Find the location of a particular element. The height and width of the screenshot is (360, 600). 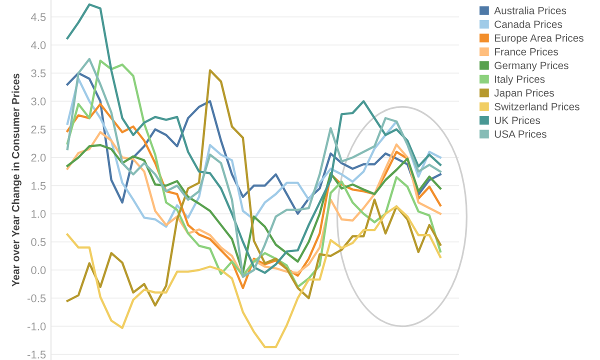

y-tick-label: 2.5 is located at coordinates (38, 130).